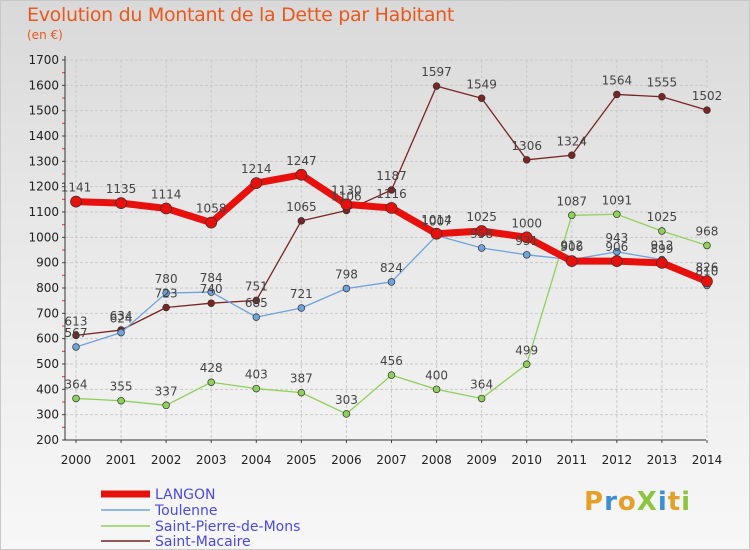  Describe the element at coordinates (346, 196) in the screenshot. I see `data-label: 1106` at that location.